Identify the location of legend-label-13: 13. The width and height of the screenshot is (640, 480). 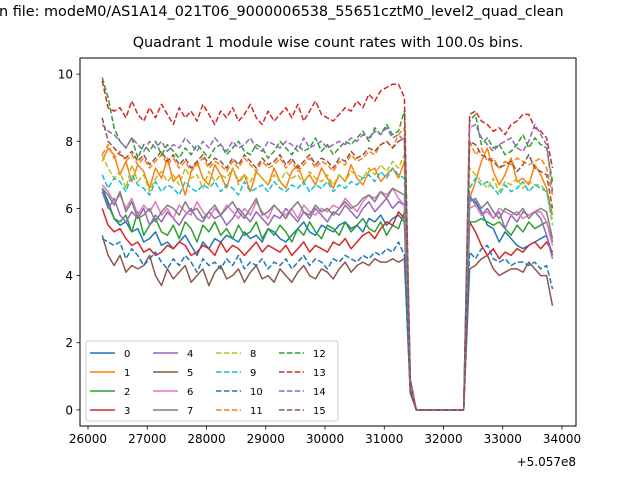
(319, 373).